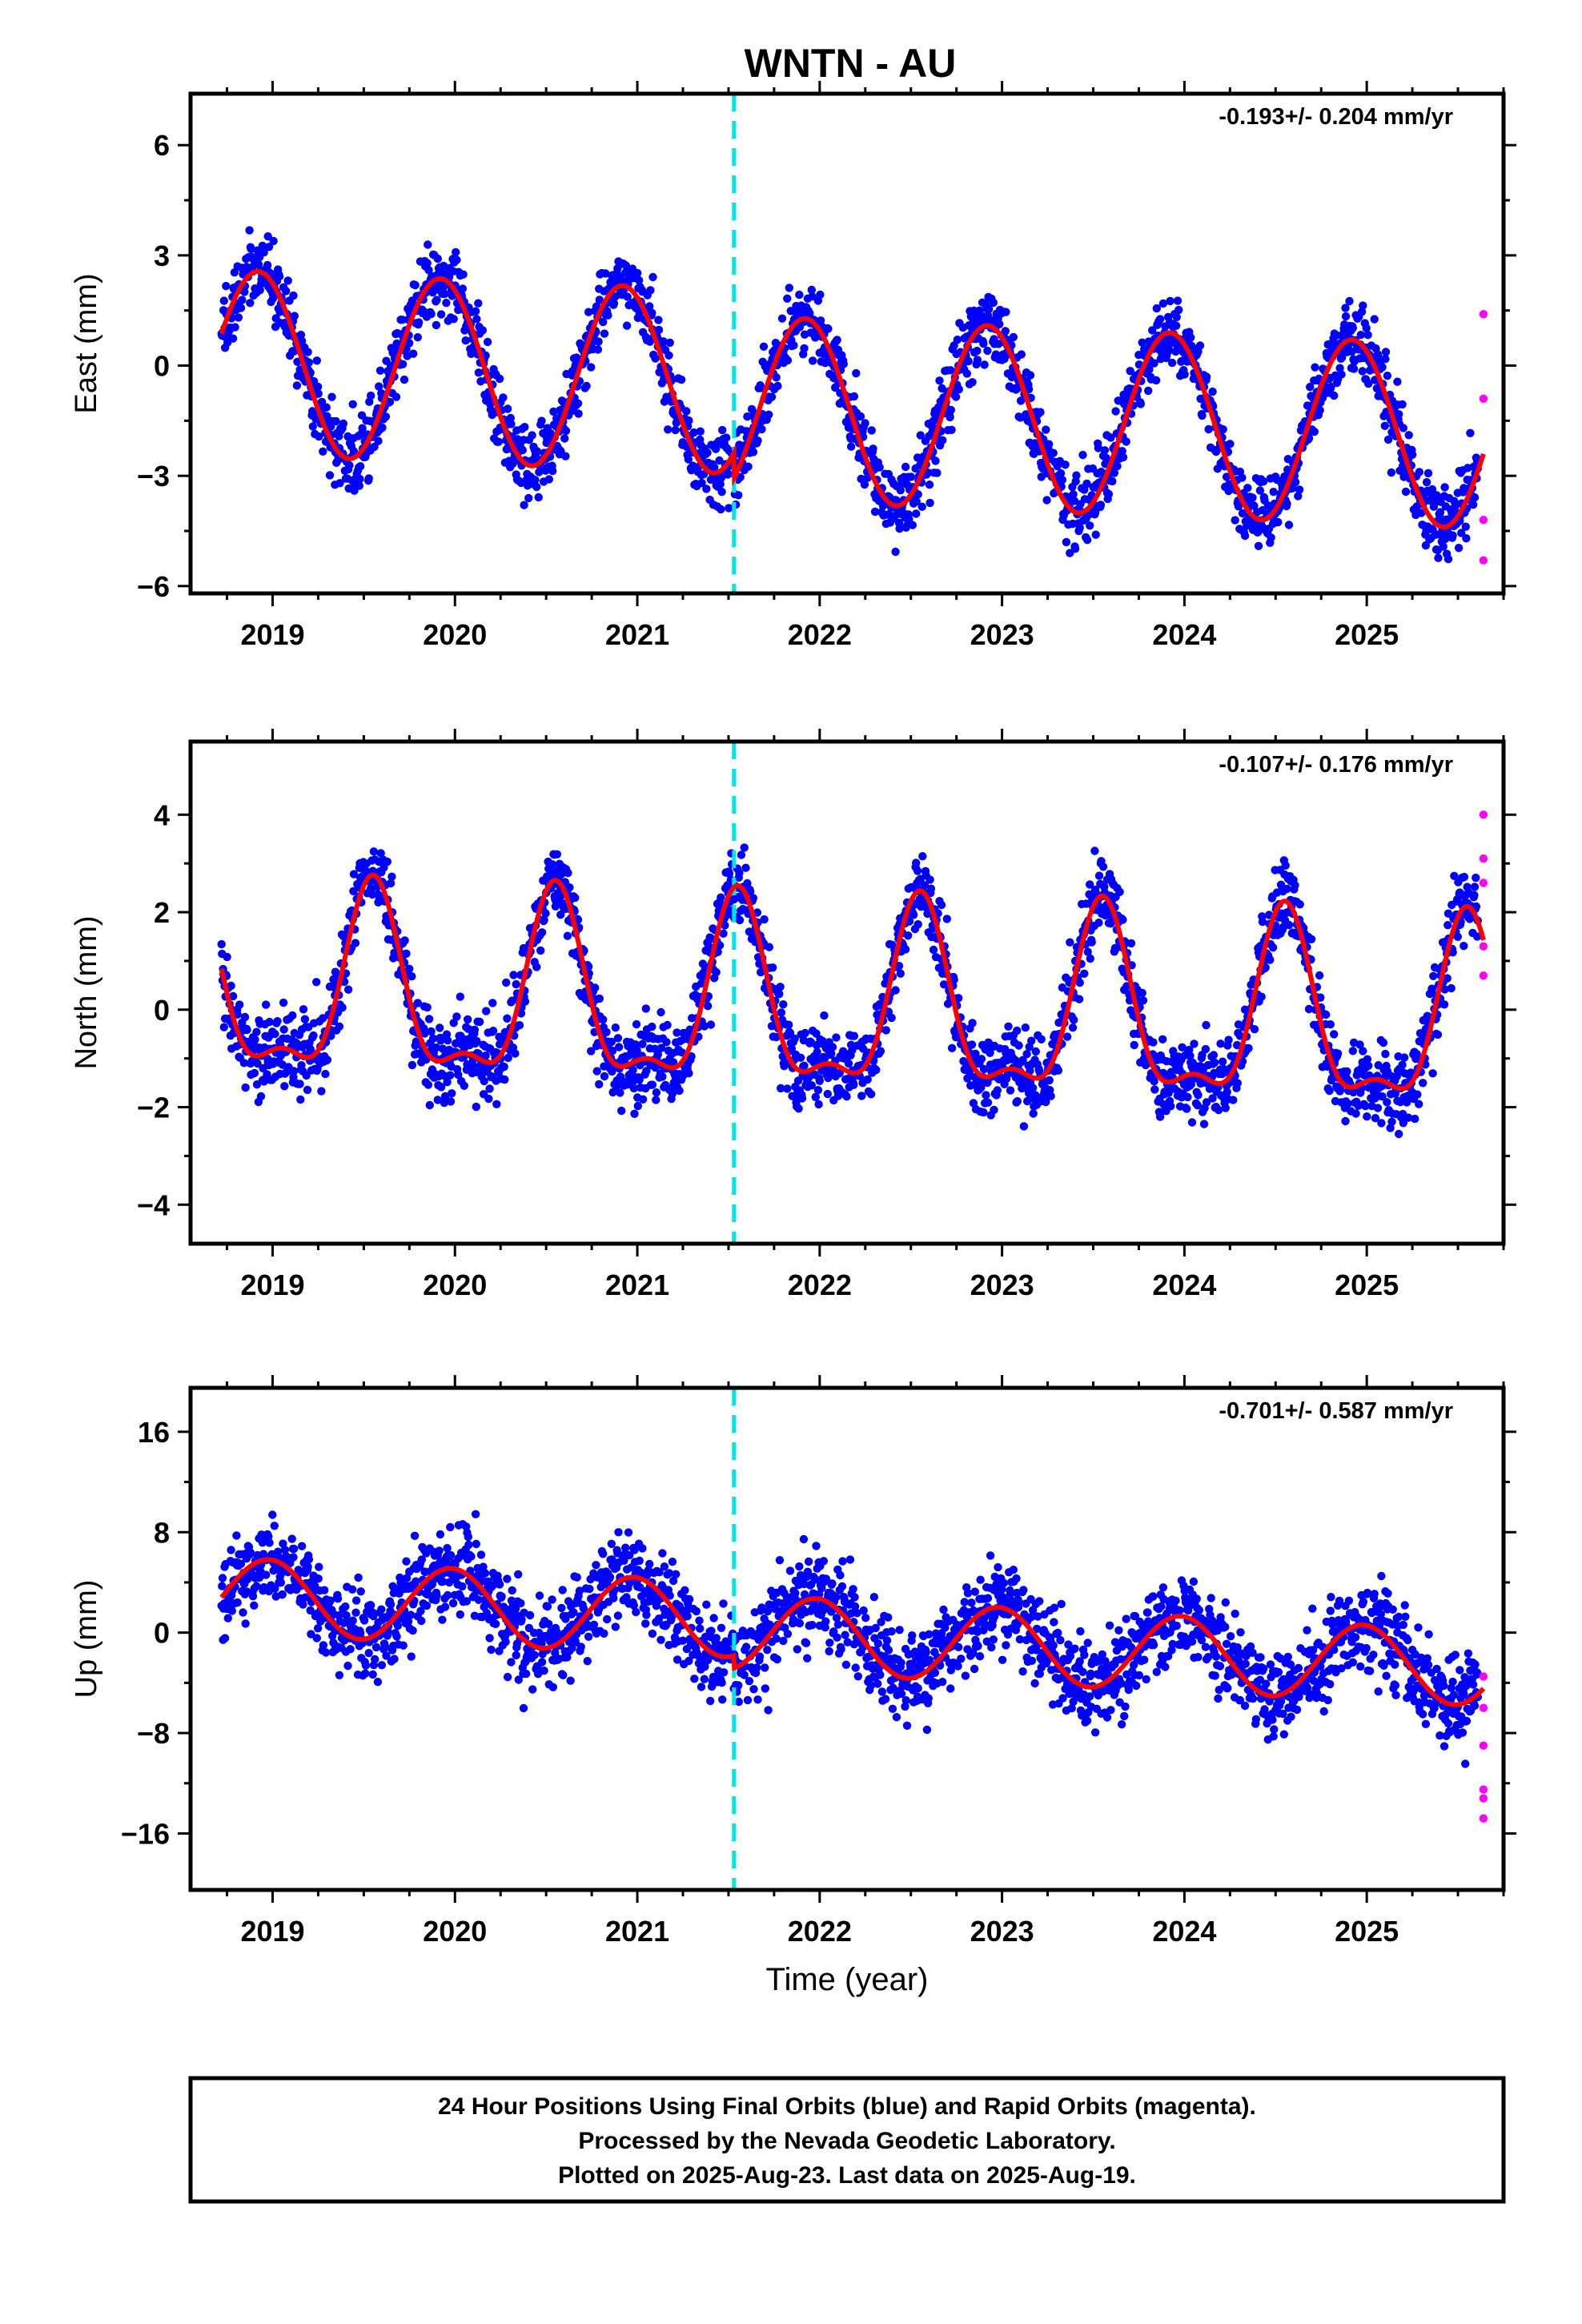 This screenshot has height=2324, width=1582. Describe the element at coordinates (1484, 560) in the screenshot. I see `east-rapid-point` at that location.